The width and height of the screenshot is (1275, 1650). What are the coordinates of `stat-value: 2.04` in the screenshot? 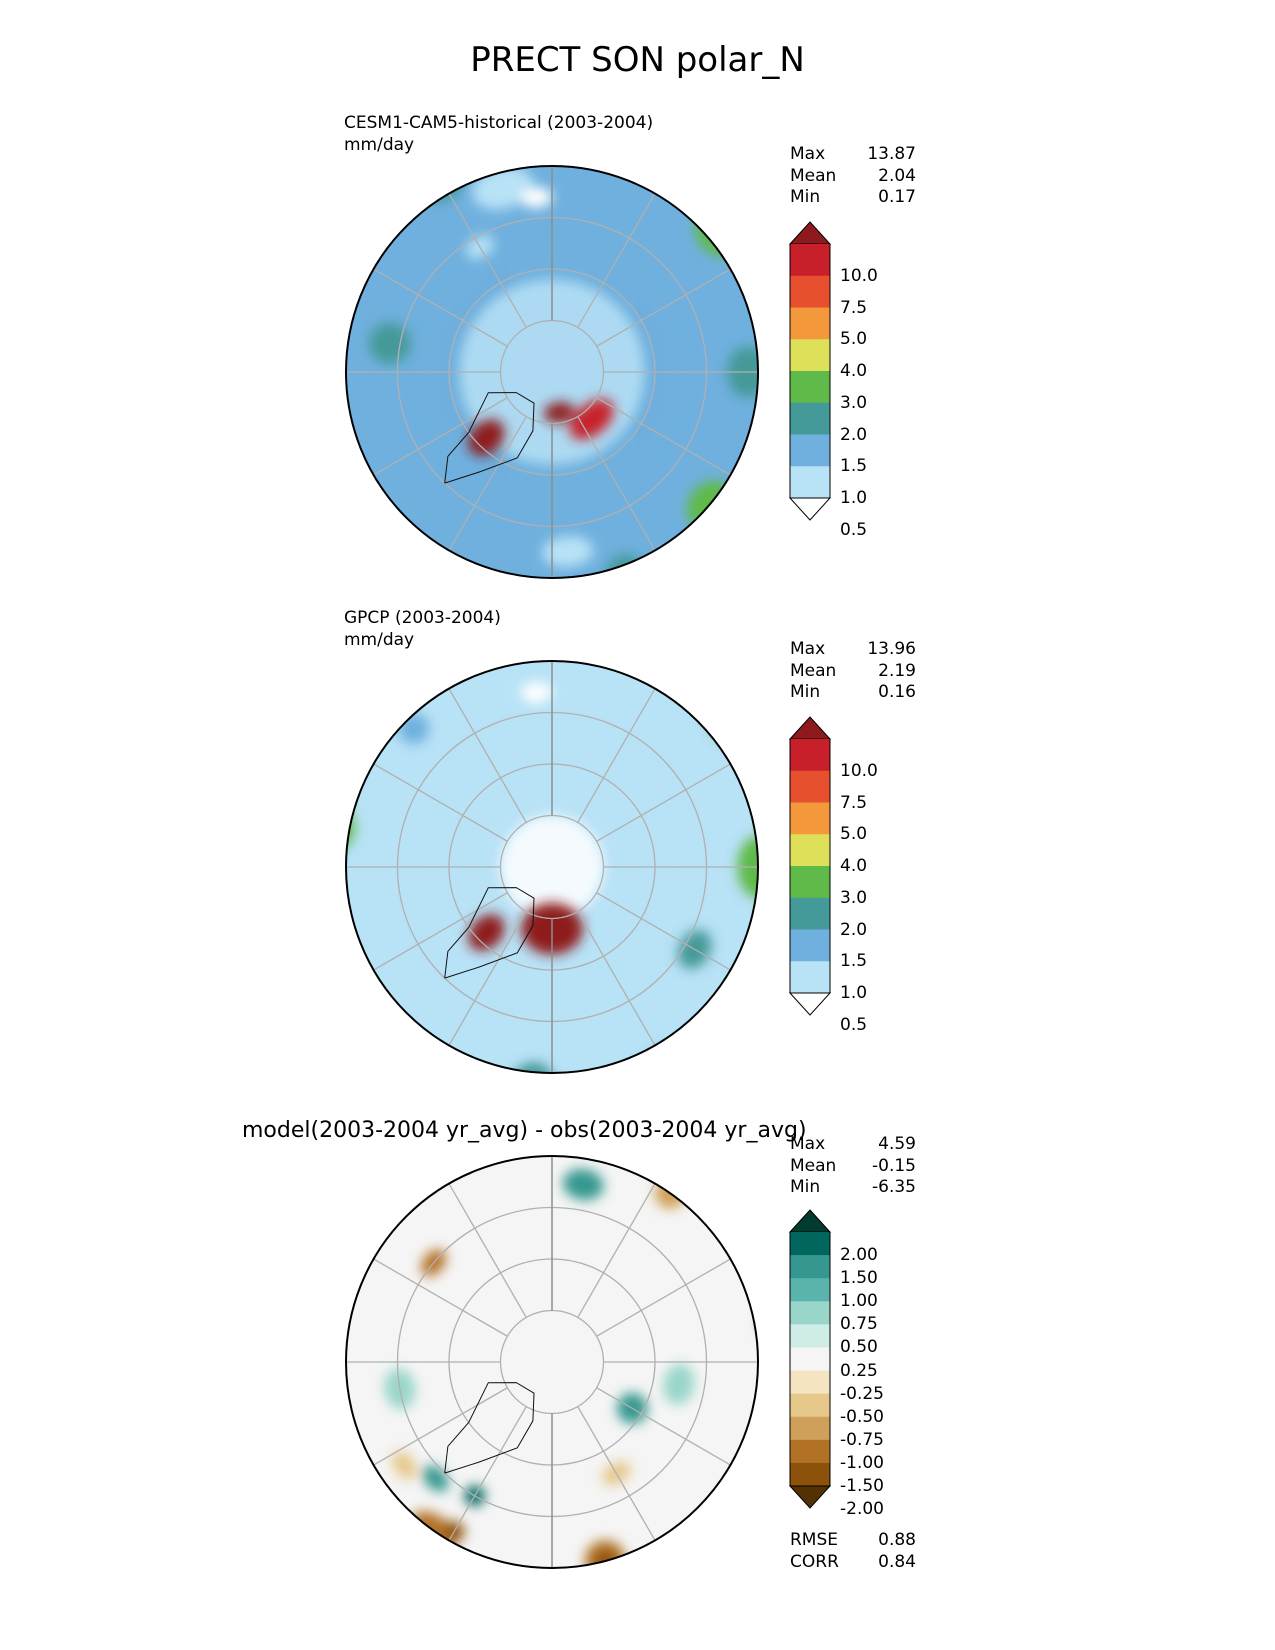 It's located at (897, 175).